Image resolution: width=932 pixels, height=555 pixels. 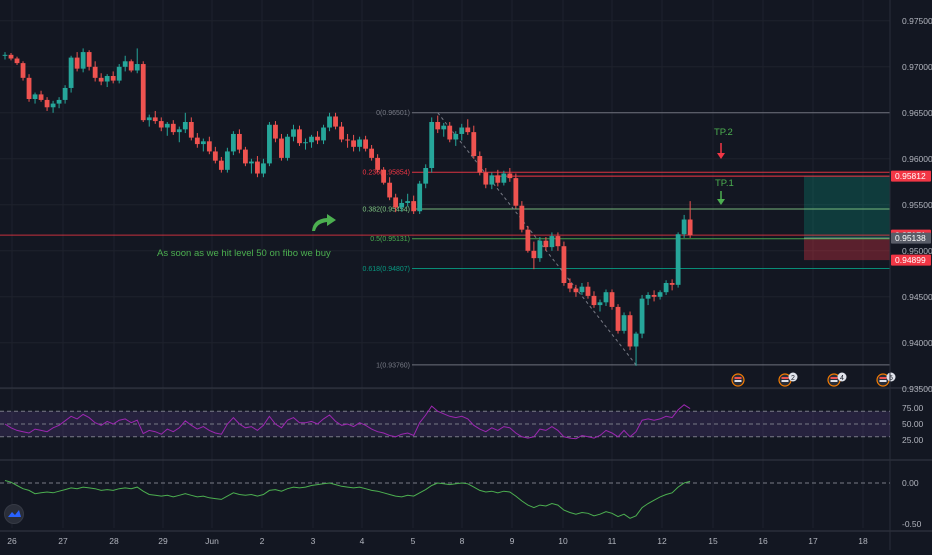 I want to click on oscillator-pane, so click(x=445, y=499).